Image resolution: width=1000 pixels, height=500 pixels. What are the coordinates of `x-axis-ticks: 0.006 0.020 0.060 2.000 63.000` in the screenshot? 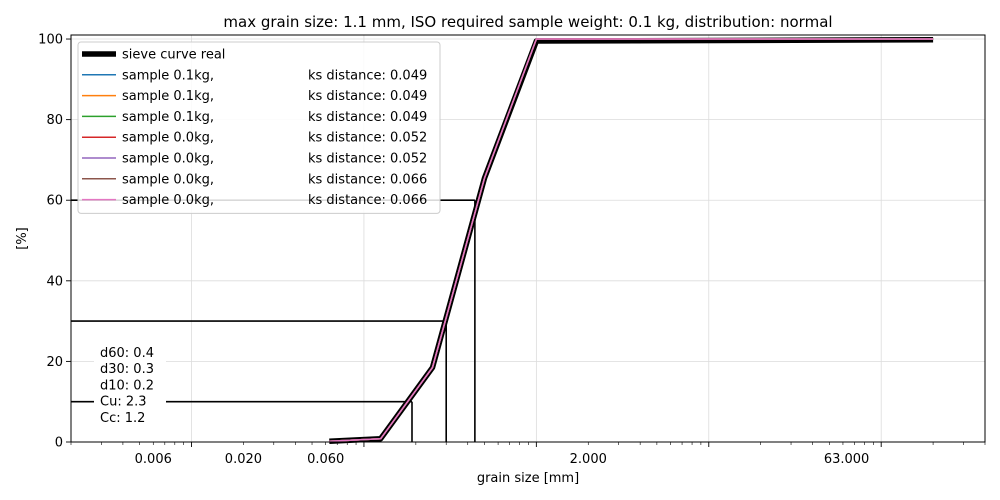 It's located at (528, 454).